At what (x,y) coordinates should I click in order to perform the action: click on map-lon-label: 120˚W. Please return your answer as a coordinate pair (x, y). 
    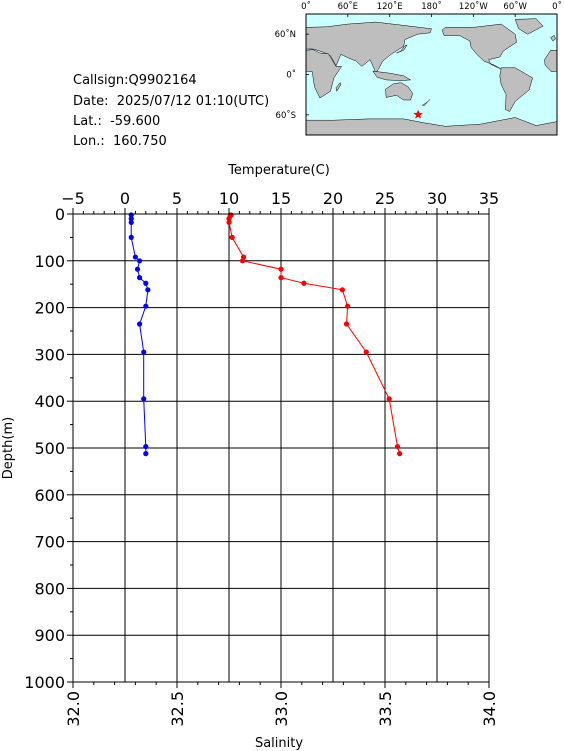
    Looking at the image, I should click on (473, 6).